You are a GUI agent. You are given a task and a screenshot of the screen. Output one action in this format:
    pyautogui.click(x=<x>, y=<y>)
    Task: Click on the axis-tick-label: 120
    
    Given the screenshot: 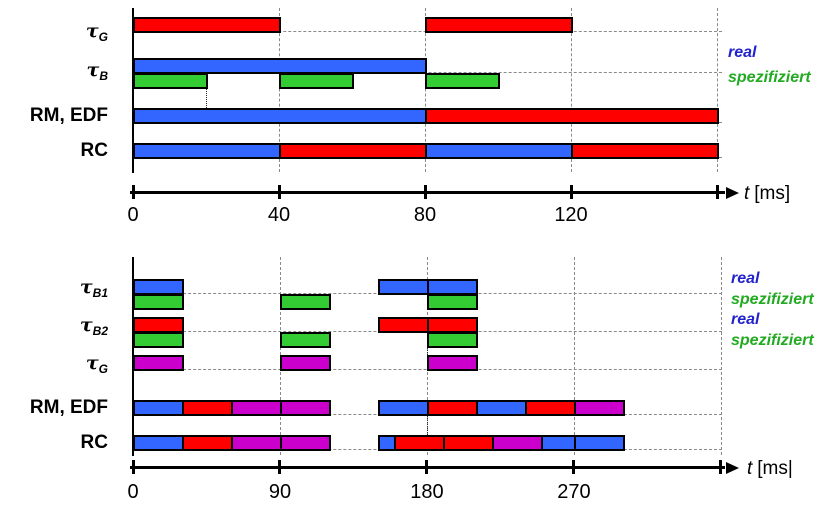 What is the action you would take?
    pyautogui.click(x=571, y=215)
    